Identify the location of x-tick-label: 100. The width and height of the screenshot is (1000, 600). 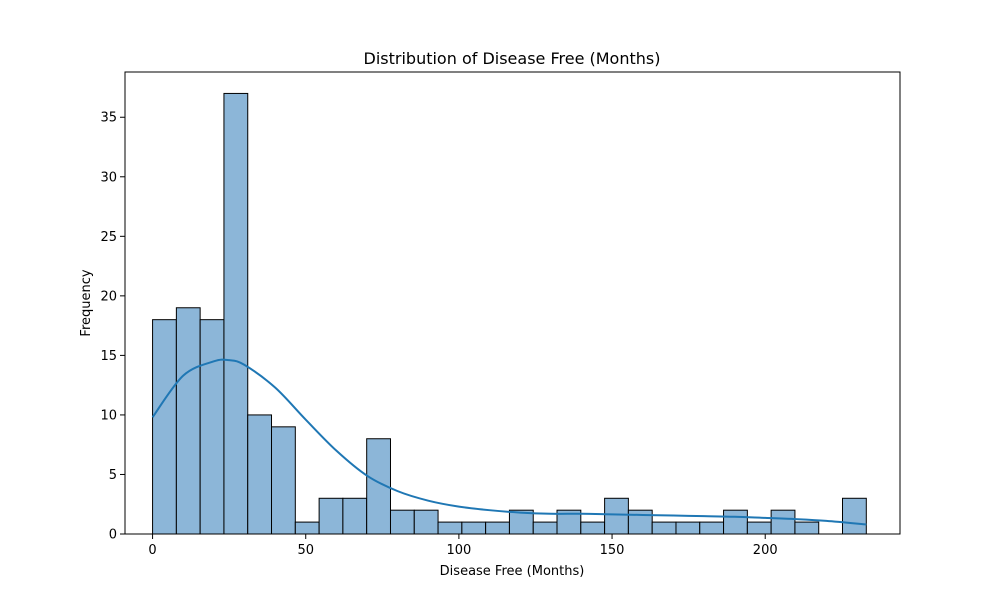
(458, 550).